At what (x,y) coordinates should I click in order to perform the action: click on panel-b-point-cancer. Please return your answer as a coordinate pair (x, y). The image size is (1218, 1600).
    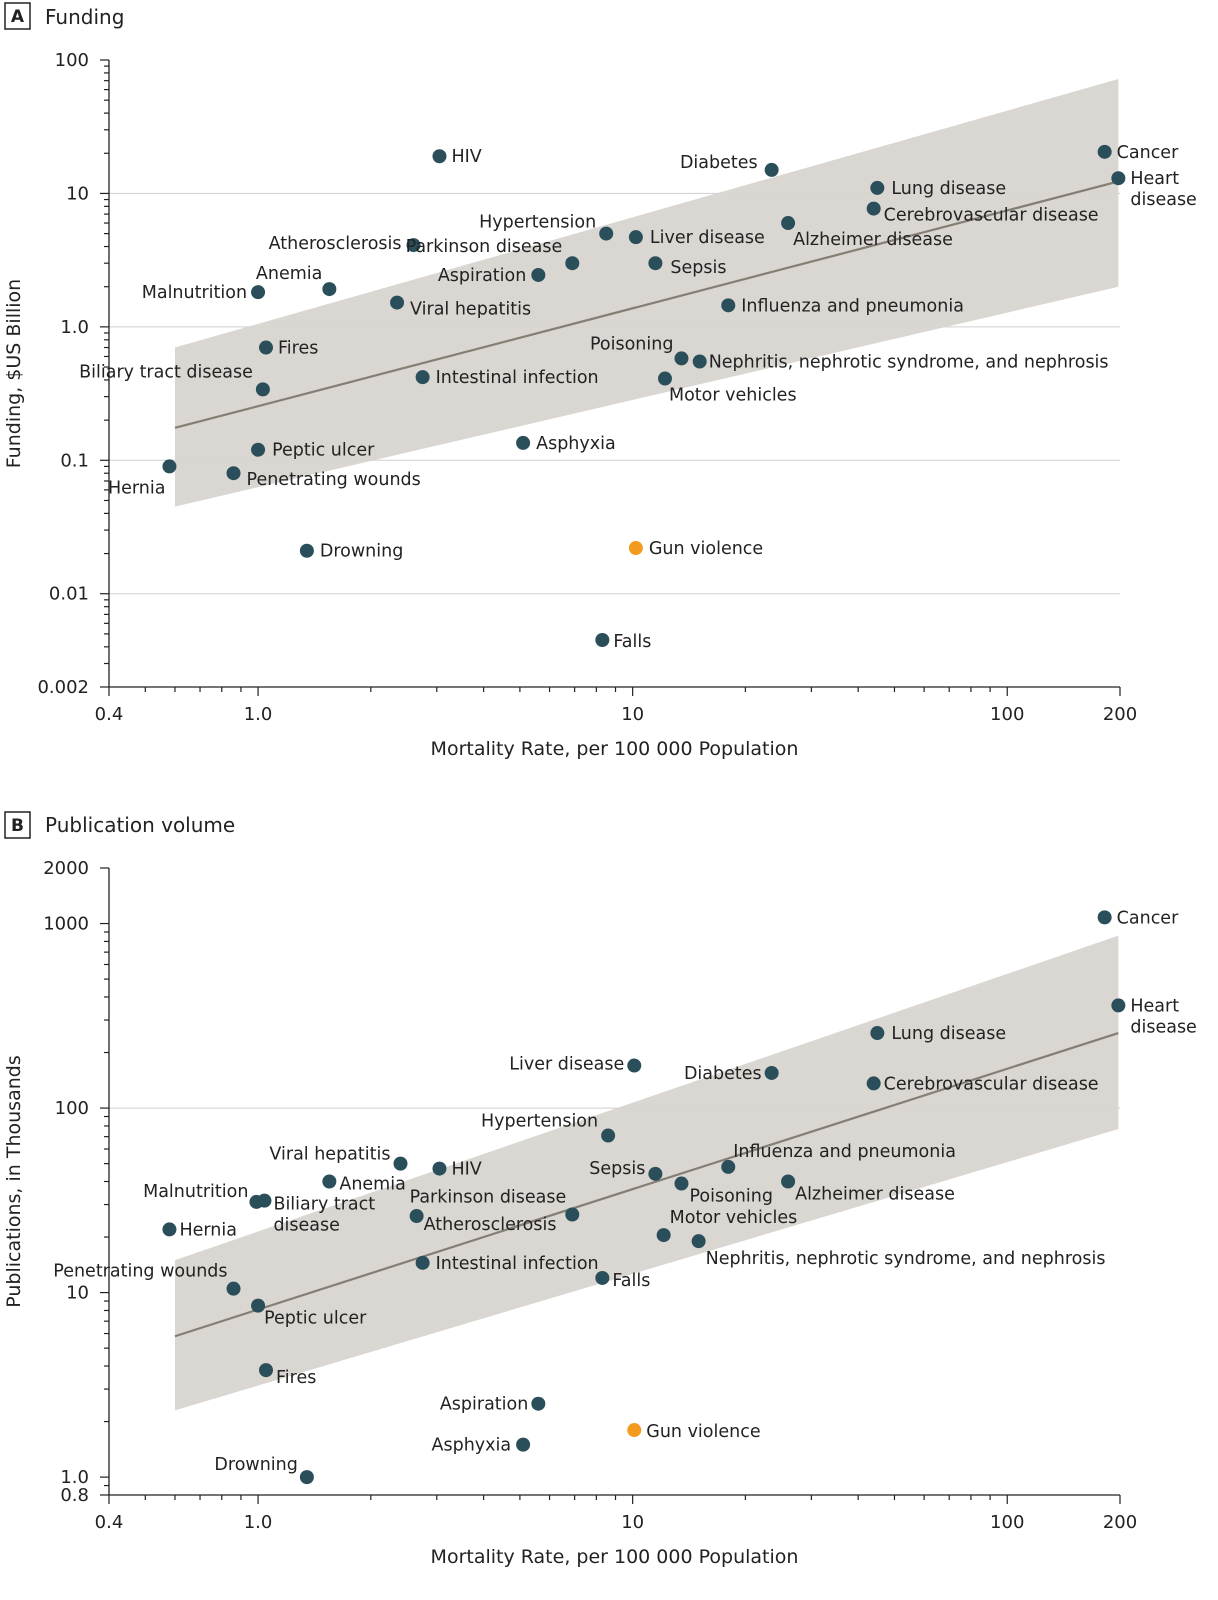
    Looking at the image, I should click on (1104, 917).